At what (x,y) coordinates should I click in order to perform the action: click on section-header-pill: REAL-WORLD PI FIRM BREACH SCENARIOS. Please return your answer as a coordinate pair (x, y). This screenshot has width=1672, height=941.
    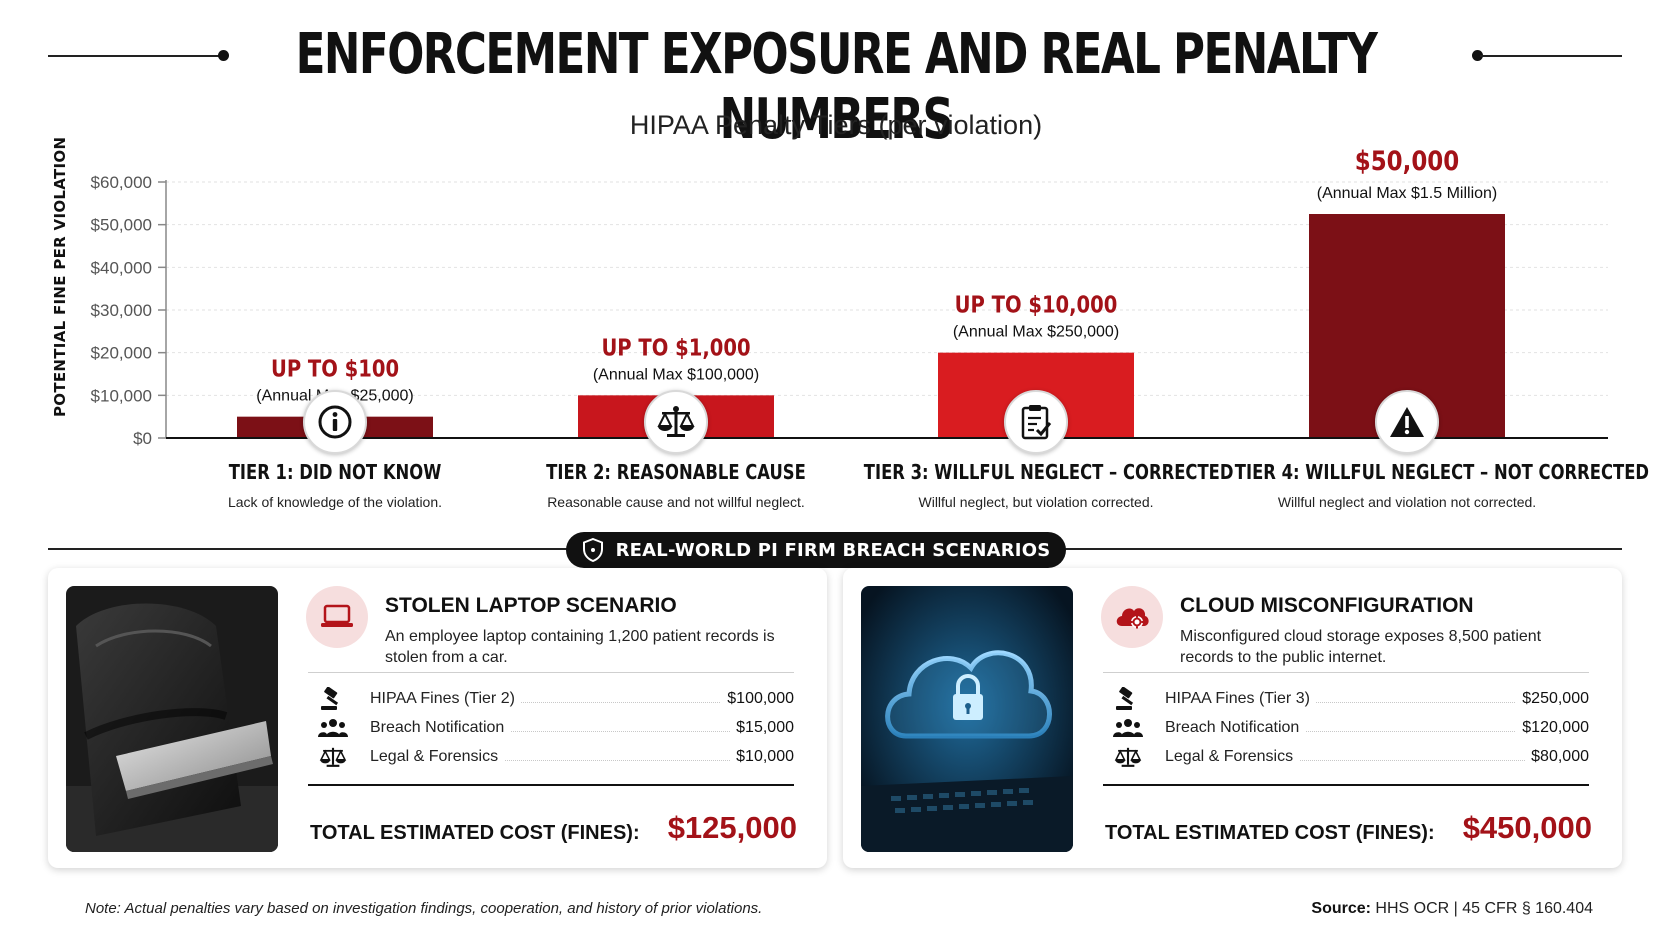
    Looking at the image, I should click on (816, 550).